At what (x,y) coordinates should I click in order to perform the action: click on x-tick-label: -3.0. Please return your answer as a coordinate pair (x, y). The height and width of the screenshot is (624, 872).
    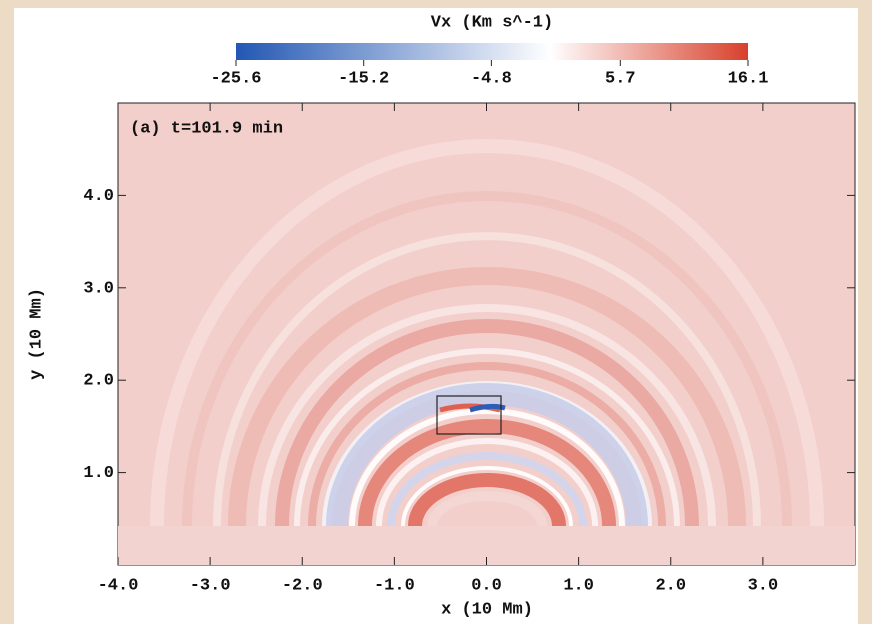
    Looking at the image, I should click on (210, 585).